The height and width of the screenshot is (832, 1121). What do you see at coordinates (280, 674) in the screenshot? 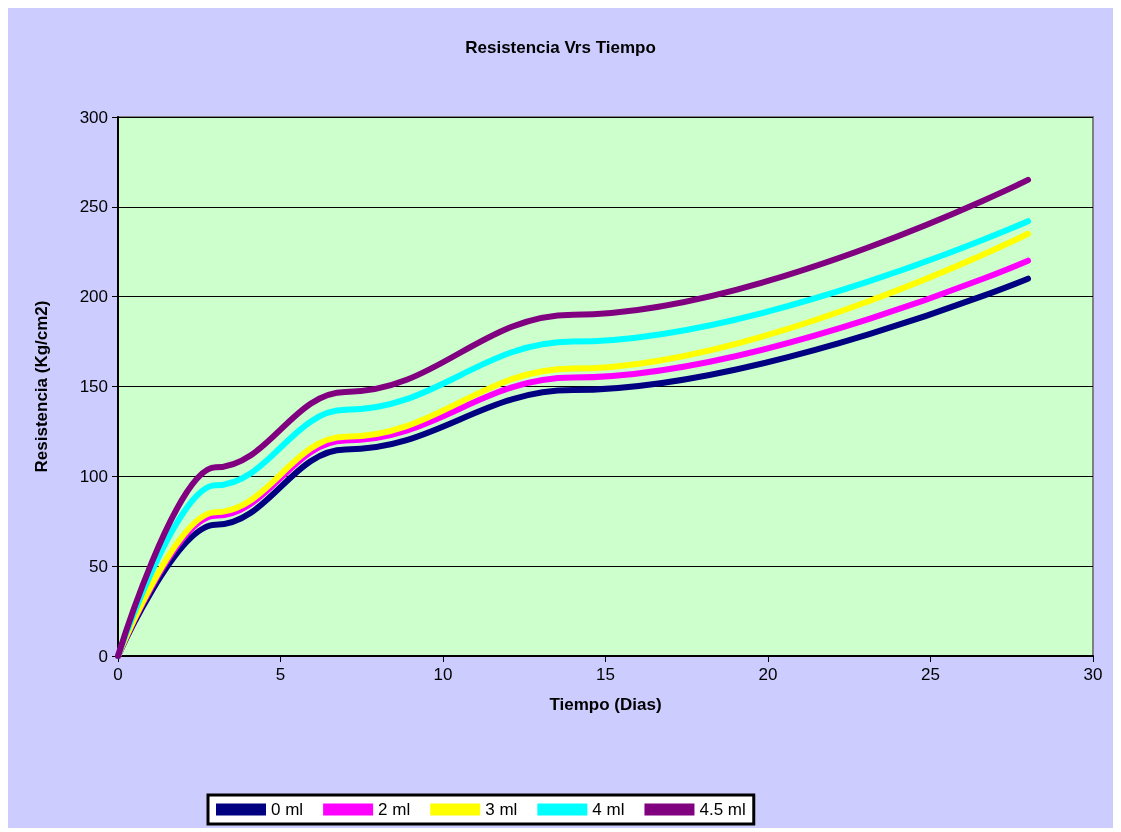
I see `x-tick-label: 5` at bounding box center [280, 674].